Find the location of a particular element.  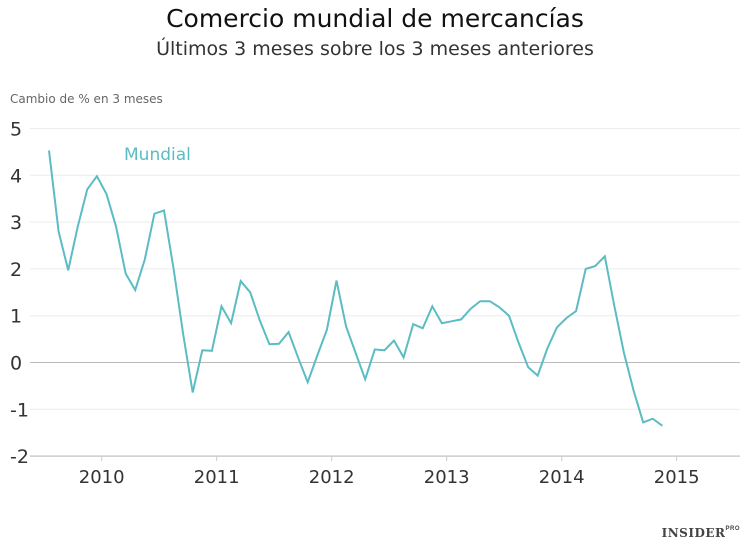

x-tick-label: 2010 is located at coordinates (102, 477).